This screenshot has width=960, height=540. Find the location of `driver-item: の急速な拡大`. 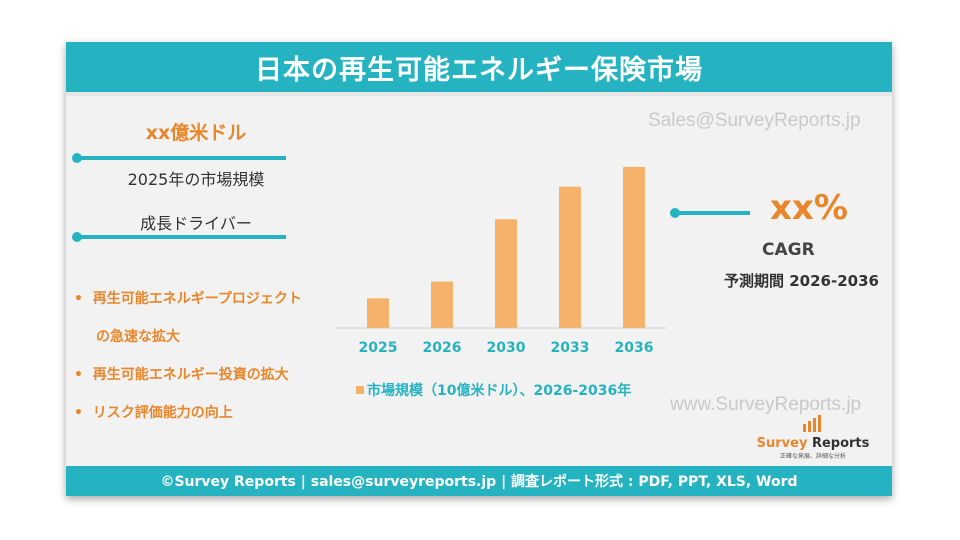

driver-item: の急速な拡大 is located at coordinates (138, 337).